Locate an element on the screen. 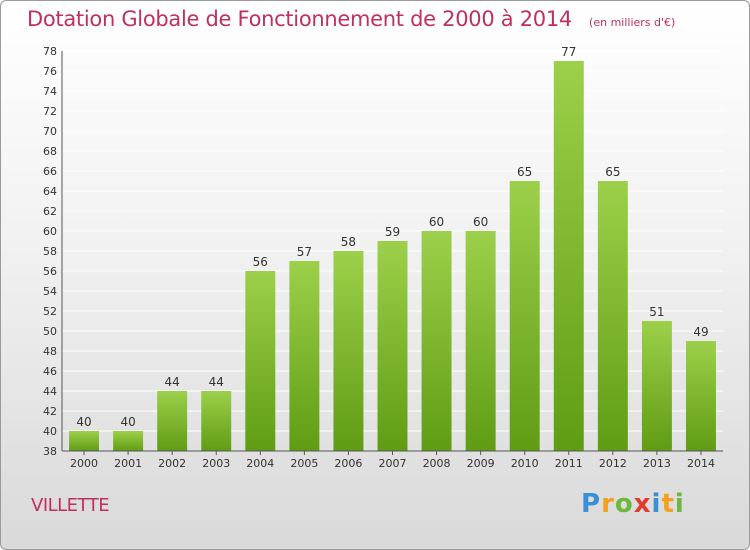 This screenshot has height=550, width=750. y-tick-label: 66 is located at coordinates (50, 171).